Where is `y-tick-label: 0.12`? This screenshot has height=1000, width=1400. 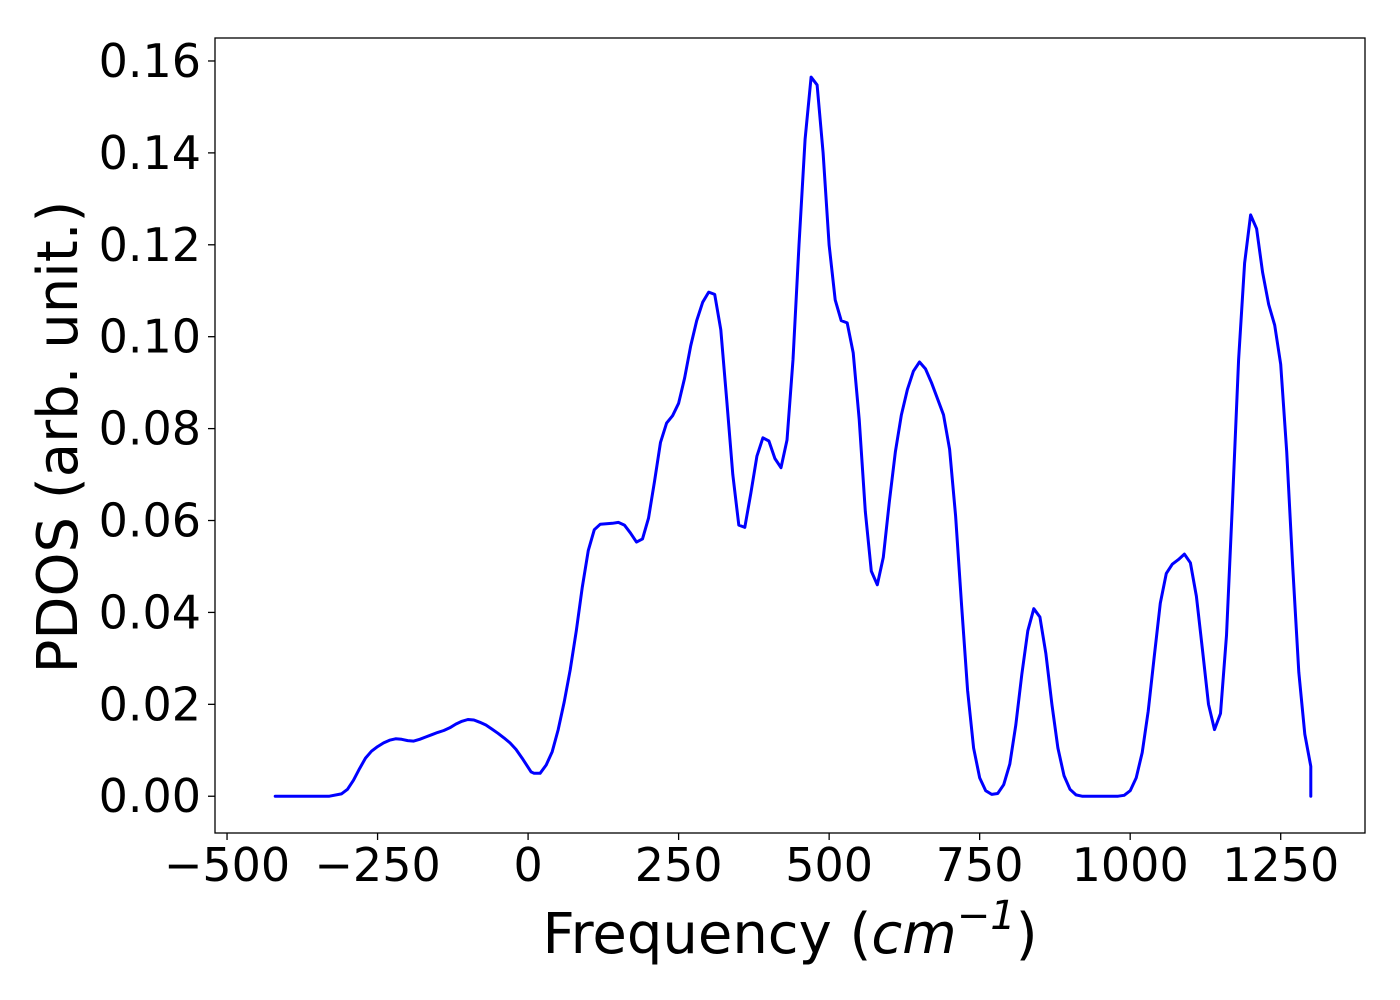 y-tick-label: 0.12 is located at coordinates (150, 245).